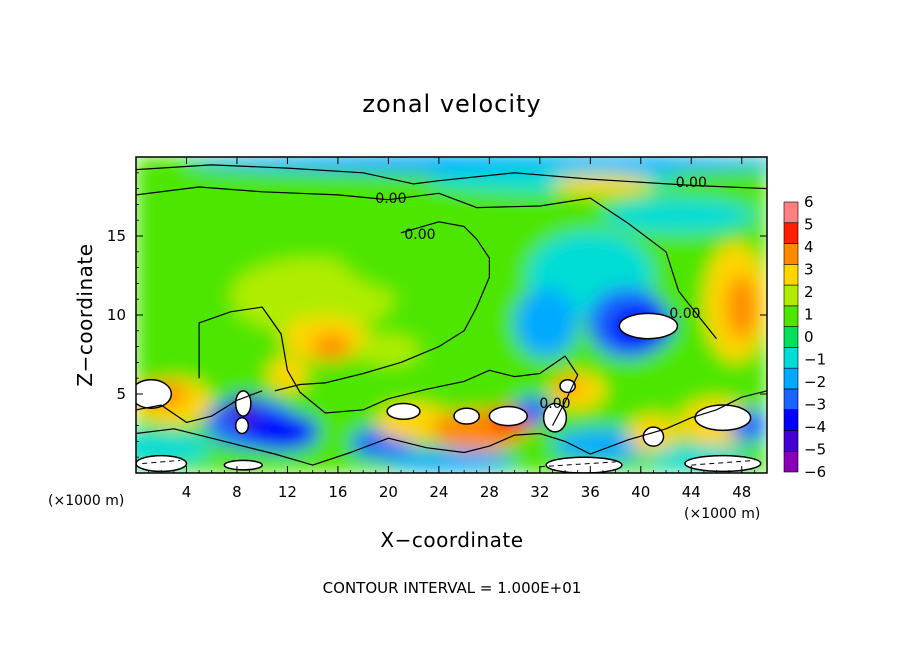 This screenshot has width=904, height=654. I want to click on x-tick-label: 20, so click(388, 492).